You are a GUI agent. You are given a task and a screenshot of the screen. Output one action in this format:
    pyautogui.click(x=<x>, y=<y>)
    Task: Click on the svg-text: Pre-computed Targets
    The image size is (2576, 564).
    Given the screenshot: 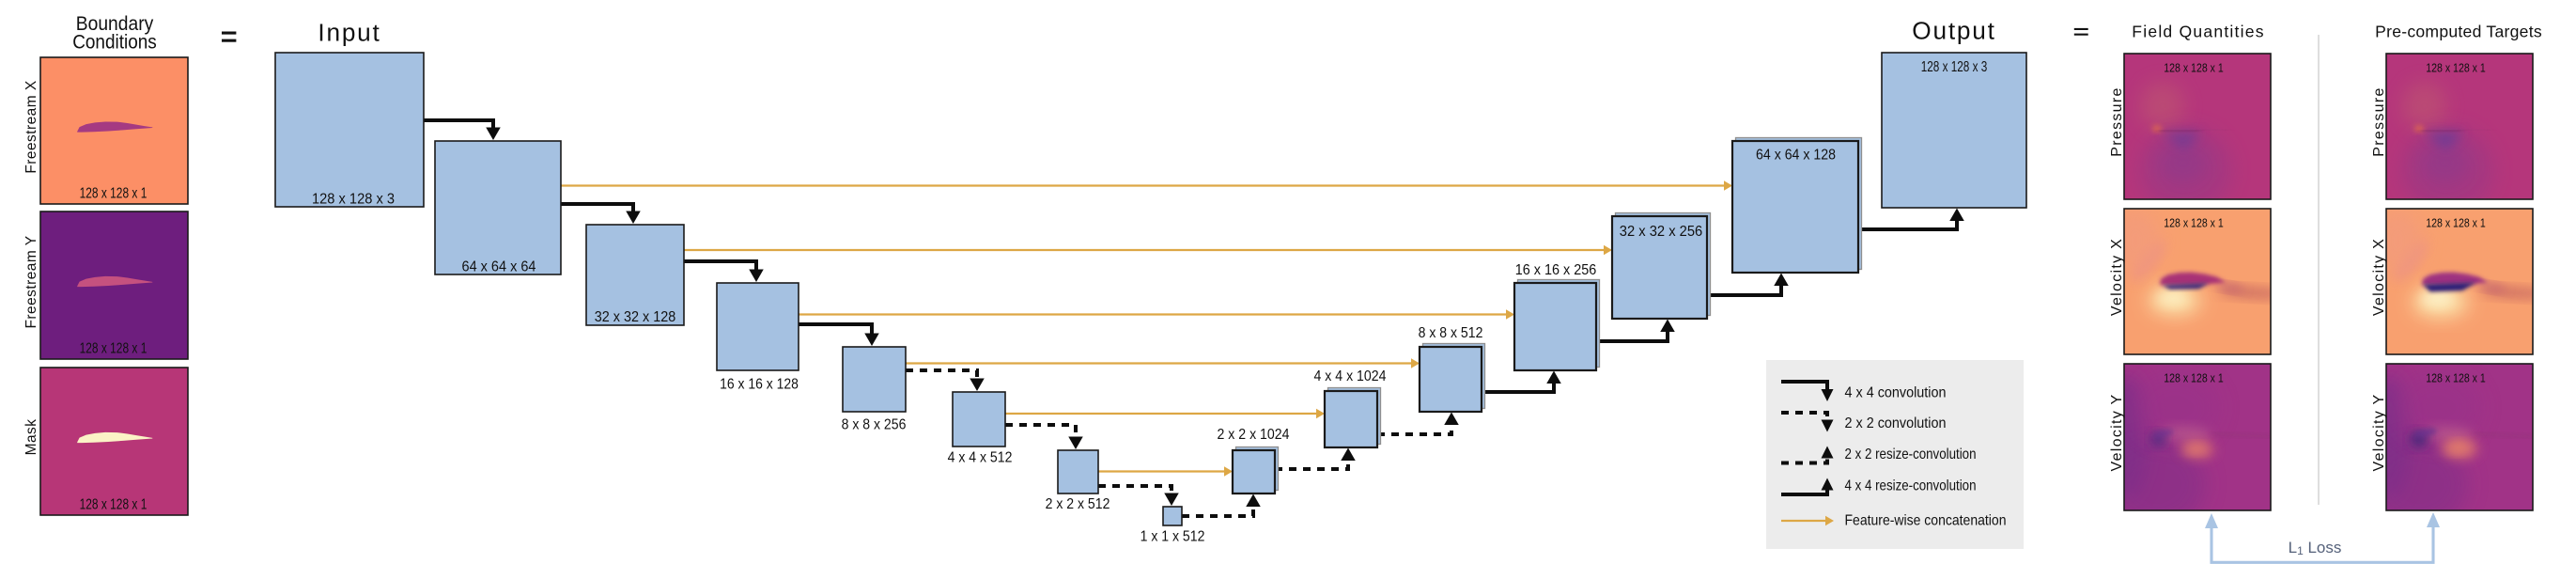 What is the action you would take?
    pyautogui.click(x=2458, y=31)
    